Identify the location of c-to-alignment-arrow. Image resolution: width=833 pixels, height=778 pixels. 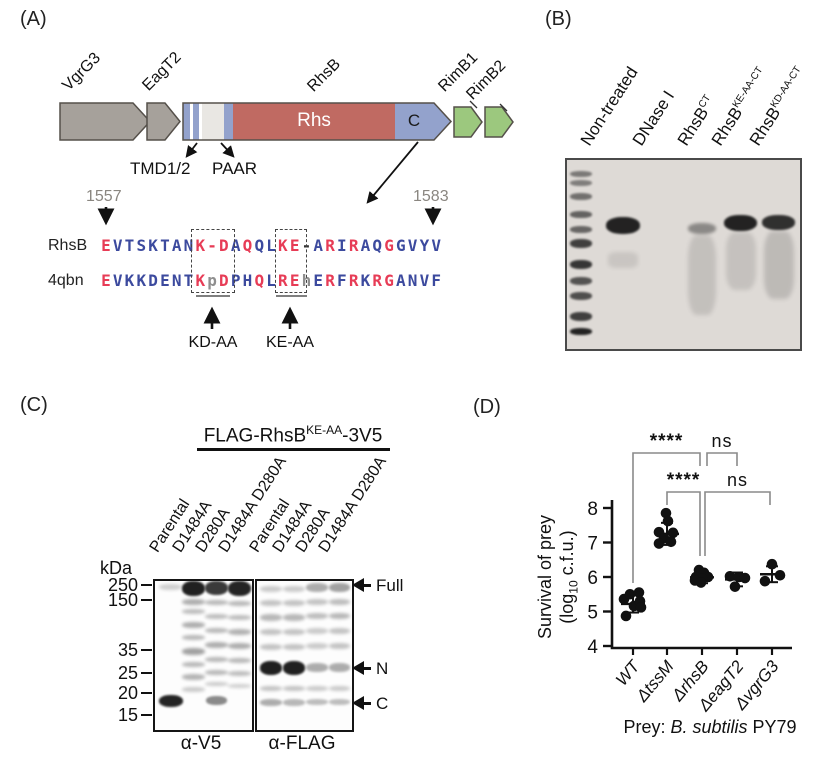
(392, 172).